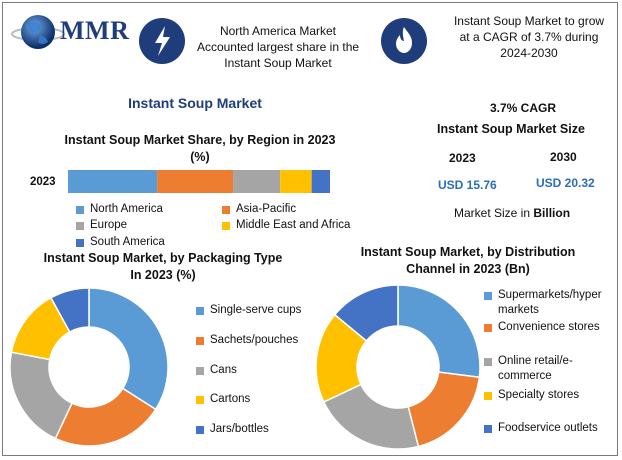 The image size is (622, 460). Describe the element at coordinates (404, 41) in the screenshot. I see `flame-icon` at that location.